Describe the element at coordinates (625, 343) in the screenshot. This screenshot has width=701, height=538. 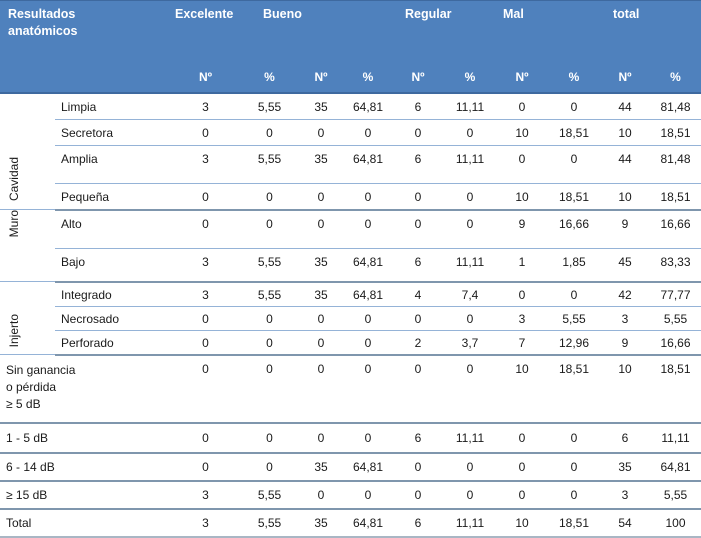
I see `cell: 9` at that location.